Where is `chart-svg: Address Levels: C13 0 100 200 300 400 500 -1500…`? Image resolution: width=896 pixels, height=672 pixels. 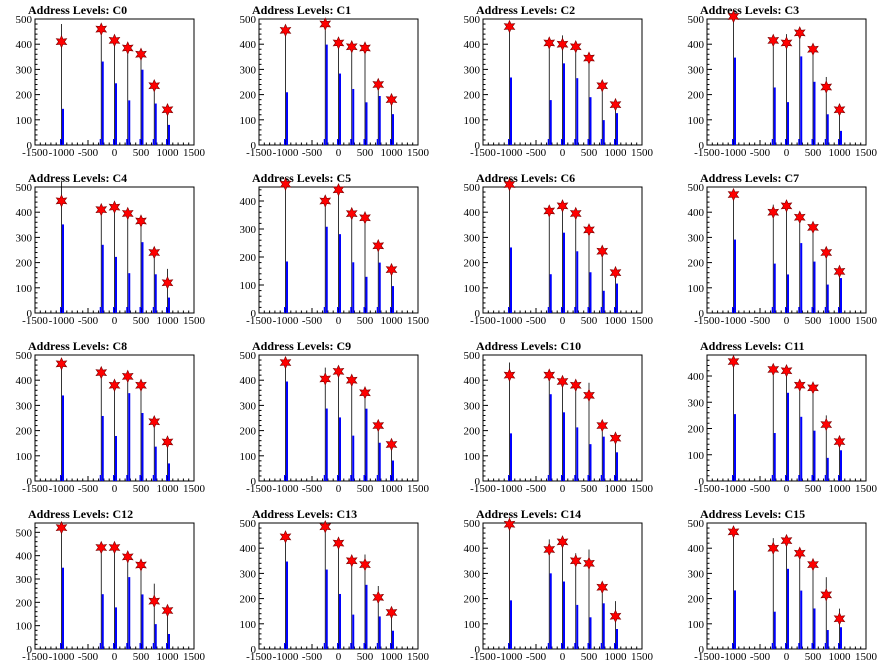 chart-svg: Address Levels: C13 0 100 200 300 400 500 -1500… is located at coordinates (335, 585).